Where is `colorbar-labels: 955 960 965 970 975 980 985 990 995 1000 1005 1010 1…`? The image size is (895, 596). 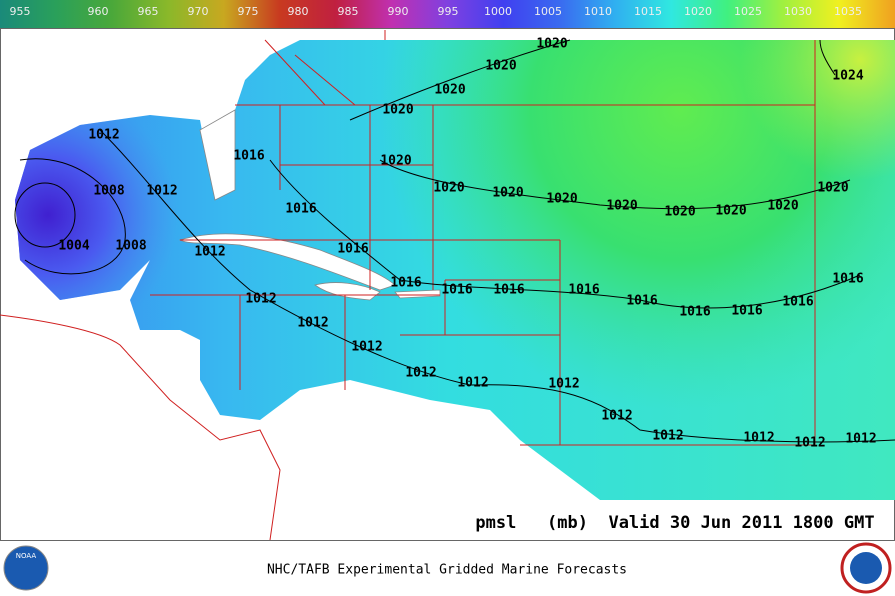 colorbar-labels: 955 960 965 970 975 980 985 990 995 1000 1005 1010 1… is located at coordinates (436, 11).